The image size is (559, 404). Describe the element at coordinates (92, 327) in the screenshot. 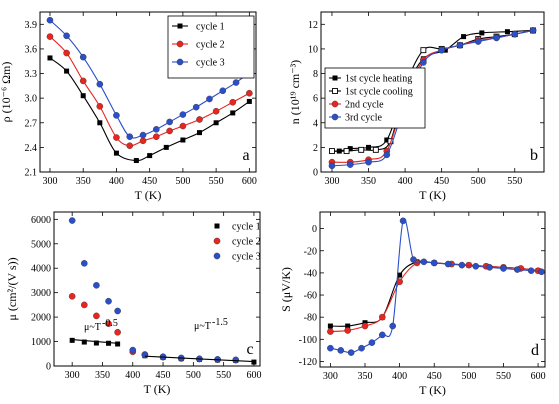

I see `annotation-text: μ~T` at that location.